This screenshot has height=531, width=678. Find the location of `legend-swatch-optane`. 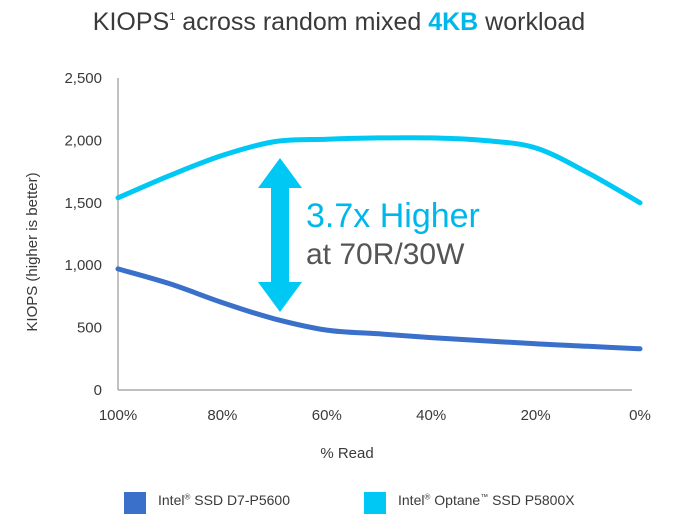

legend-swatch-optane is located at coordinates (375, 503).